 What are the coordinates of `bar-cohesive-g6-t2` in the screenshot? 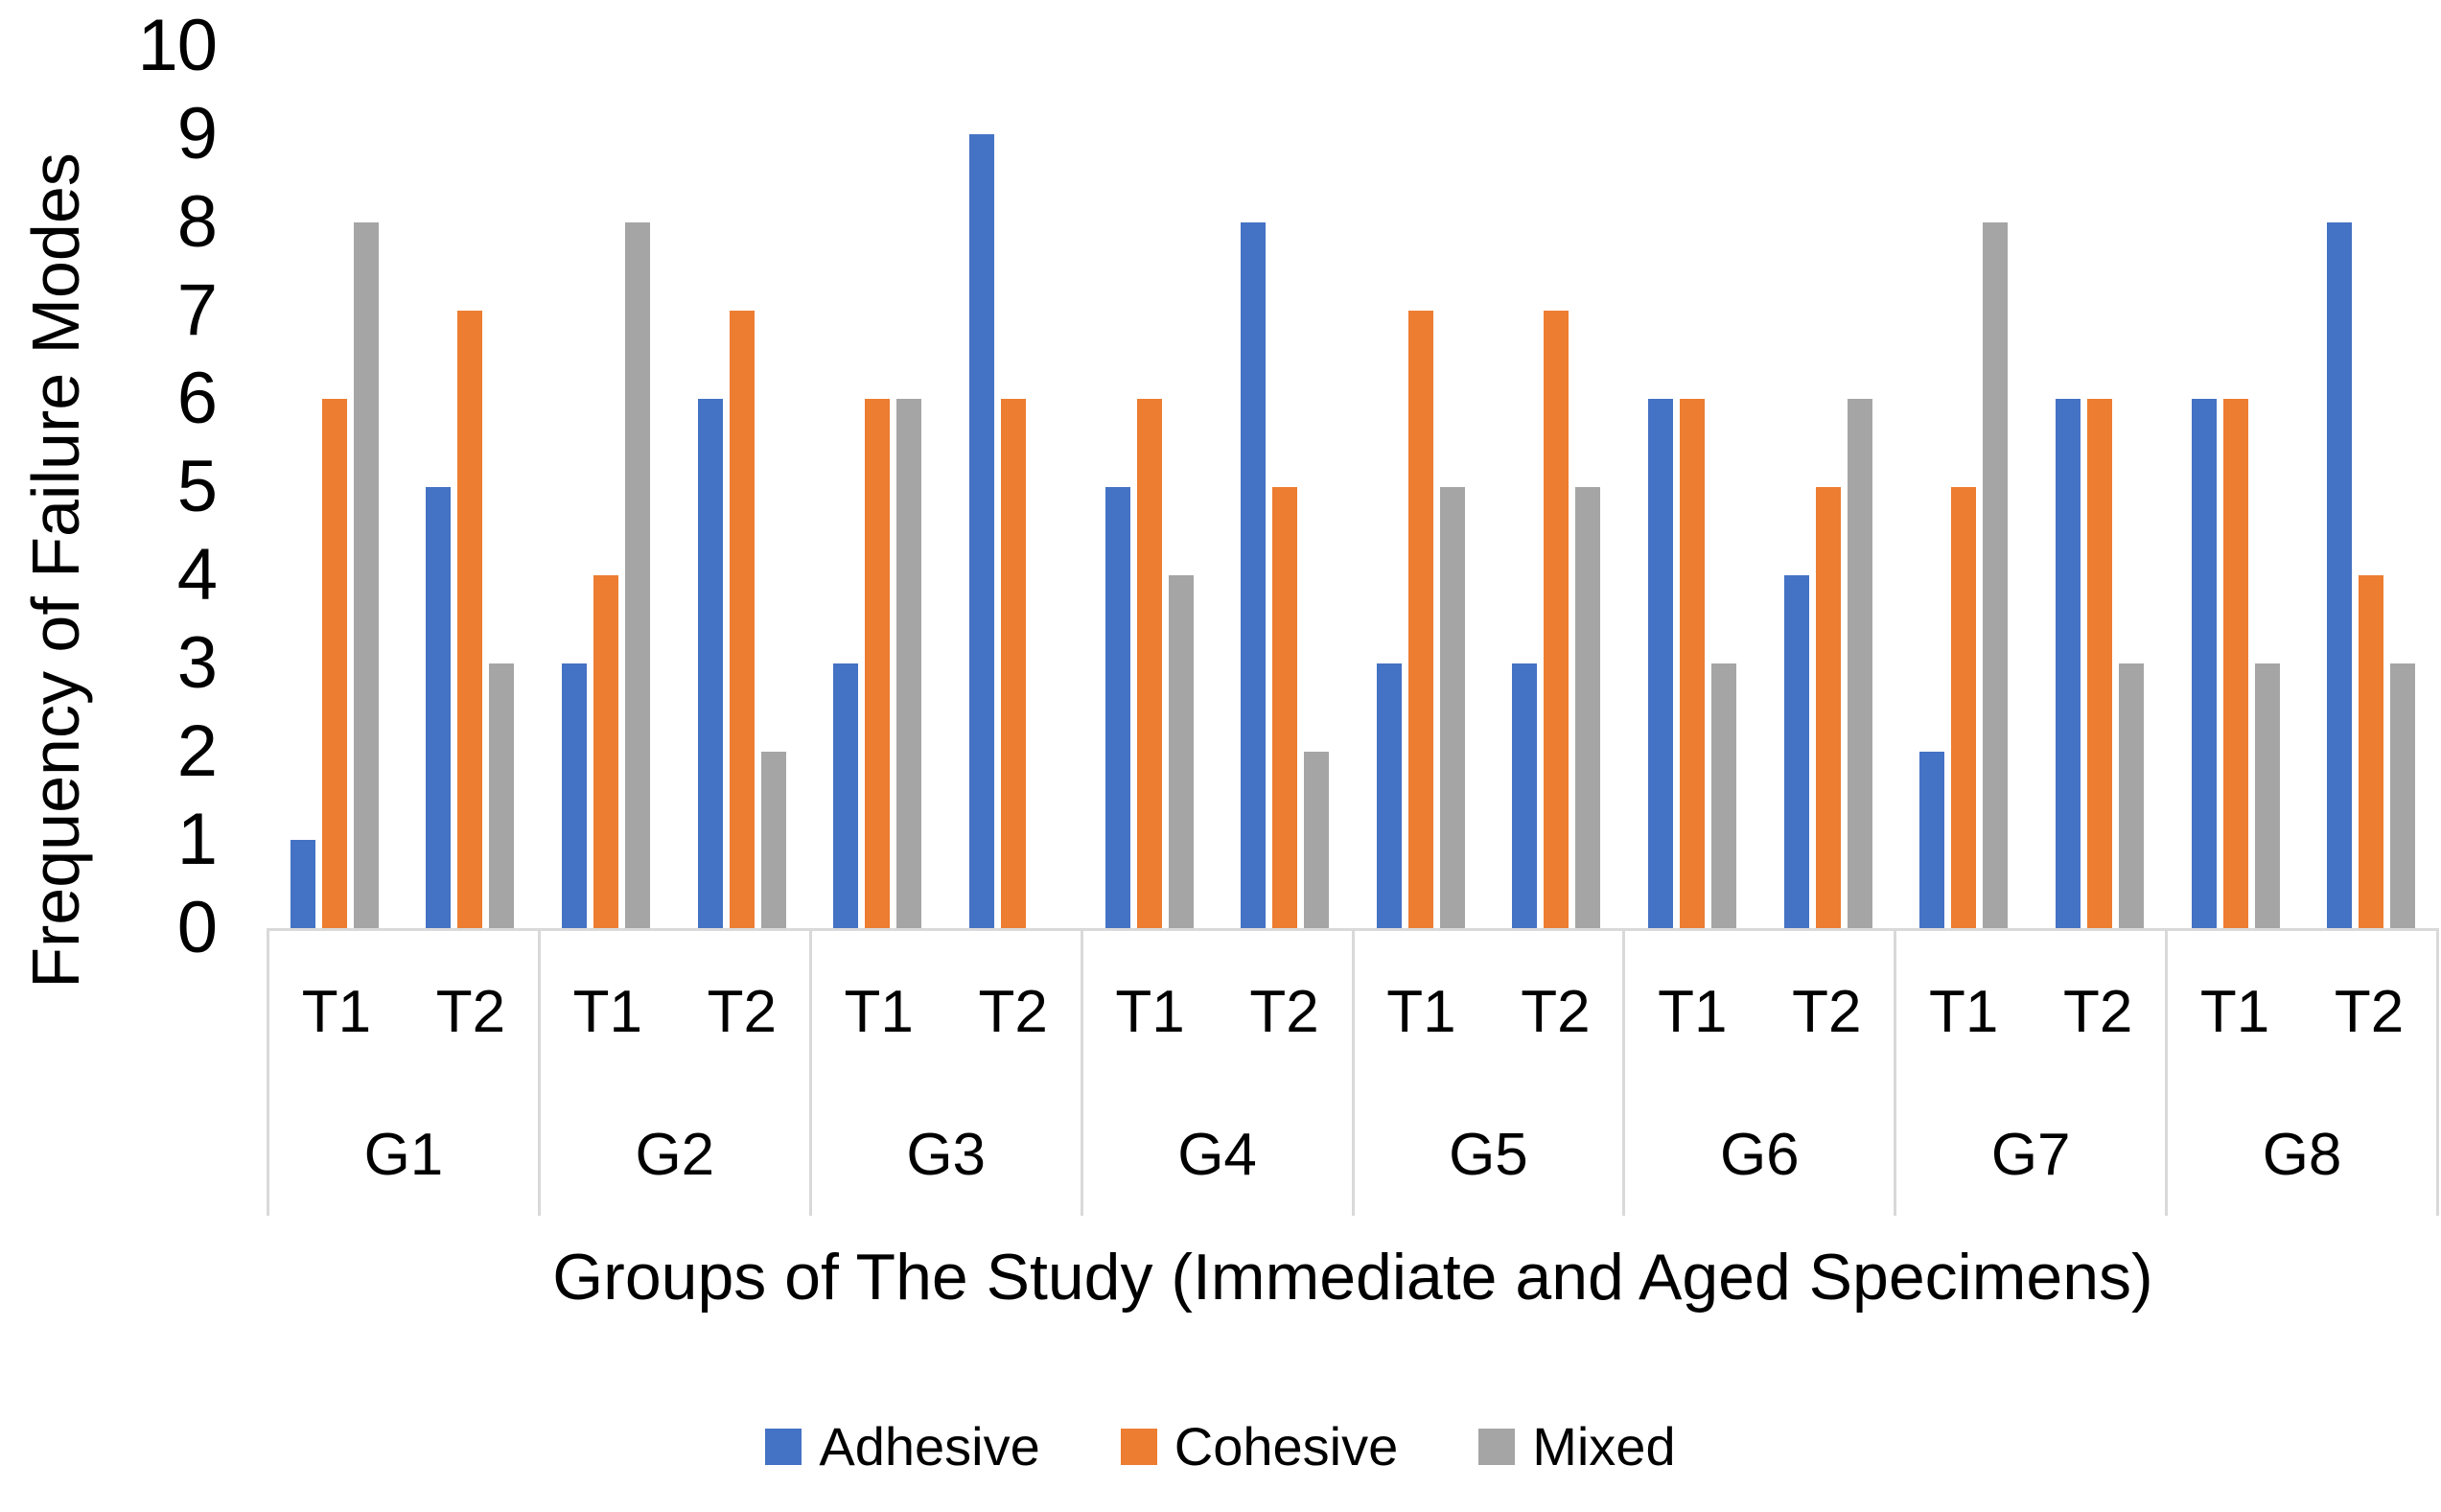 It's located at (1828, 707).